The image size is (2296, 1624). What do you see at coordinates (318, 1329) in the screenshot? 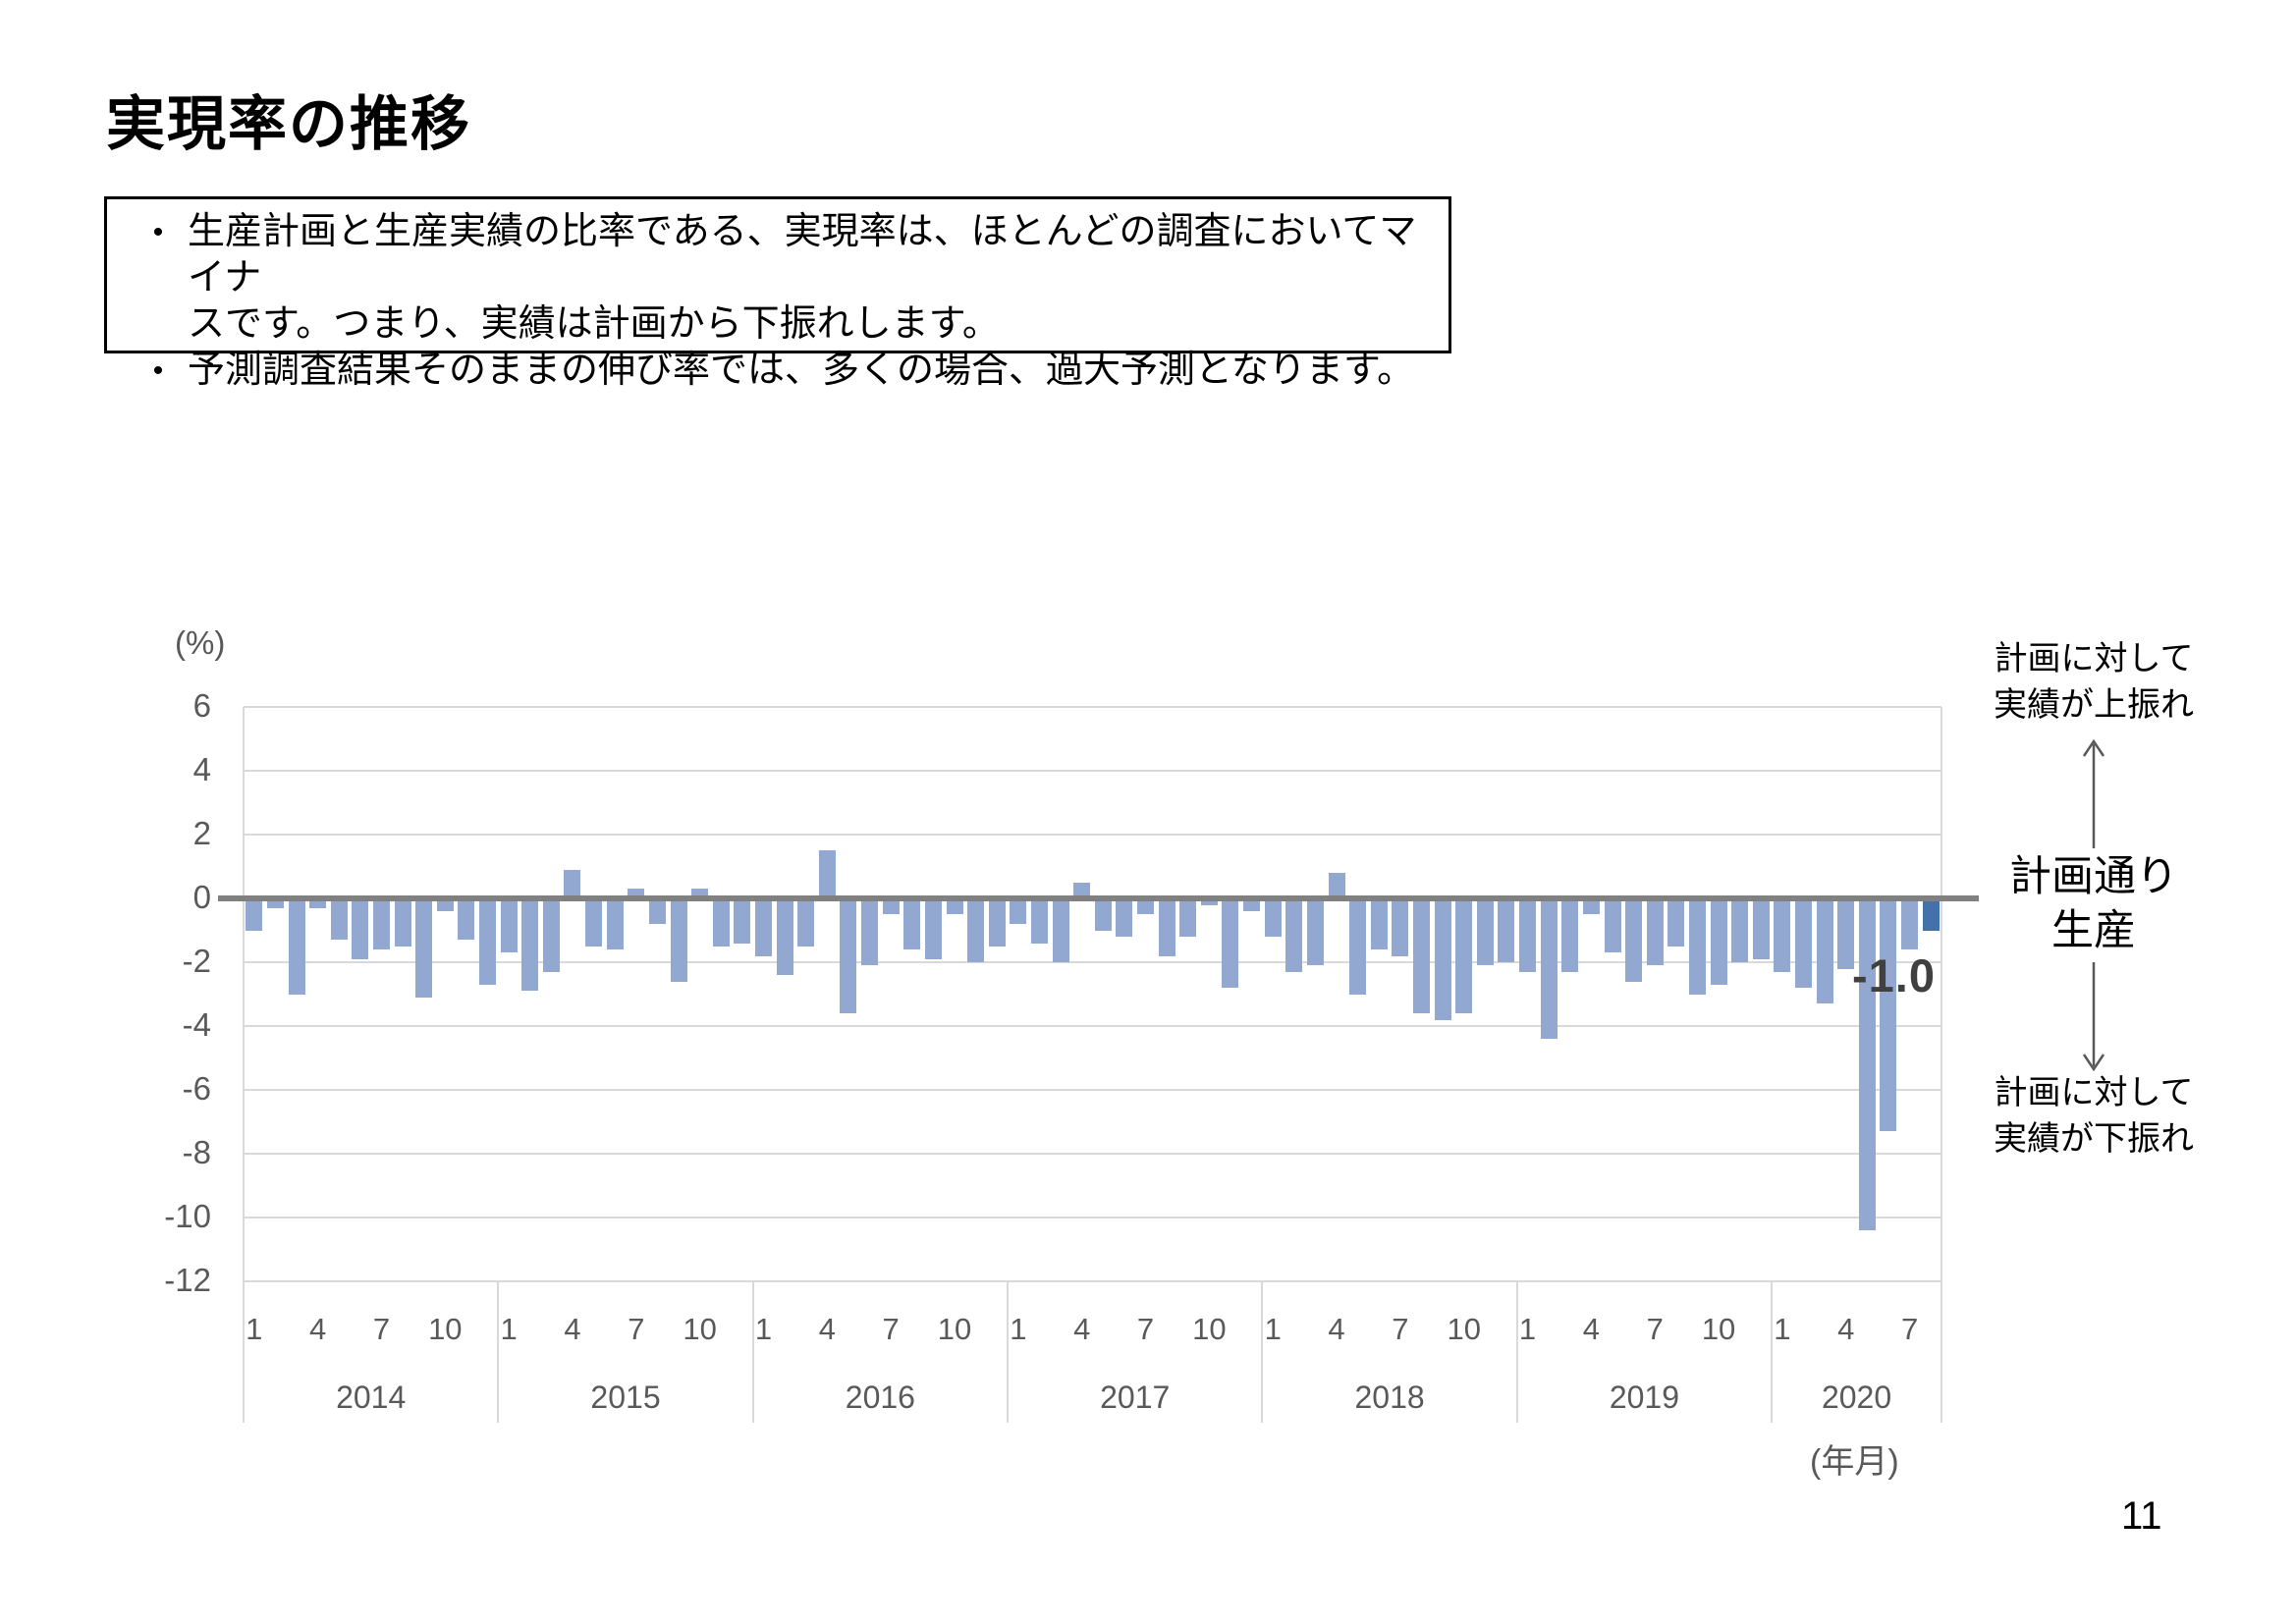
I see `x-tick-2014-4: 4` at bounding box center [318, 1329].